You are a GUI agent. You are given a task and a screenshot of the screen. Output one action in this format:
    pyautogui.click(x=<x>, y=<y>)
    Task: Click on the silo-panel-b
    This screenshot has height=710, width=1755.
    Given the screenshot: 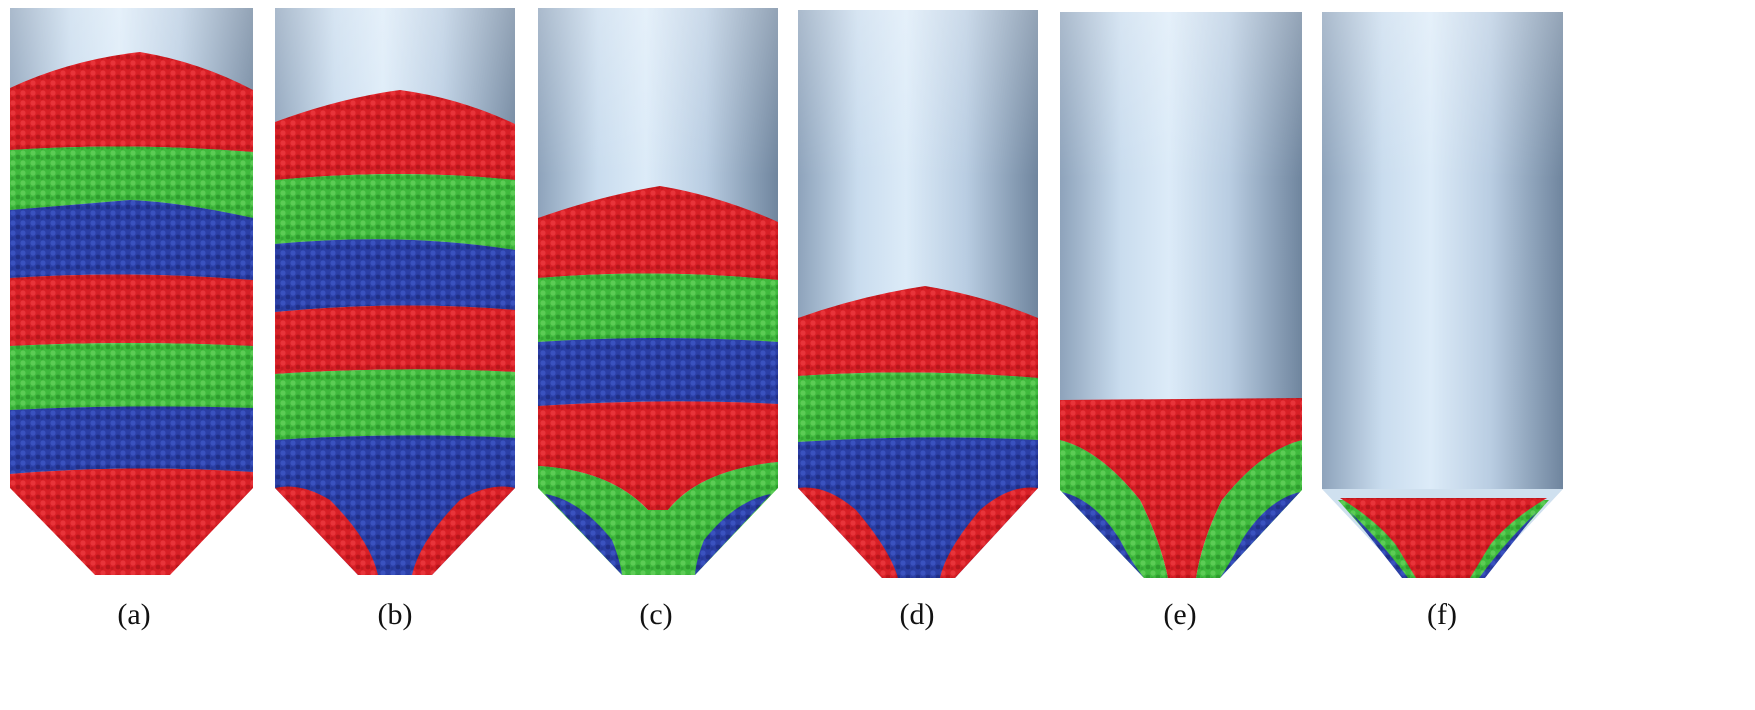 What is the action you would take?
    pyautogui.click(x=395, y=291)
    